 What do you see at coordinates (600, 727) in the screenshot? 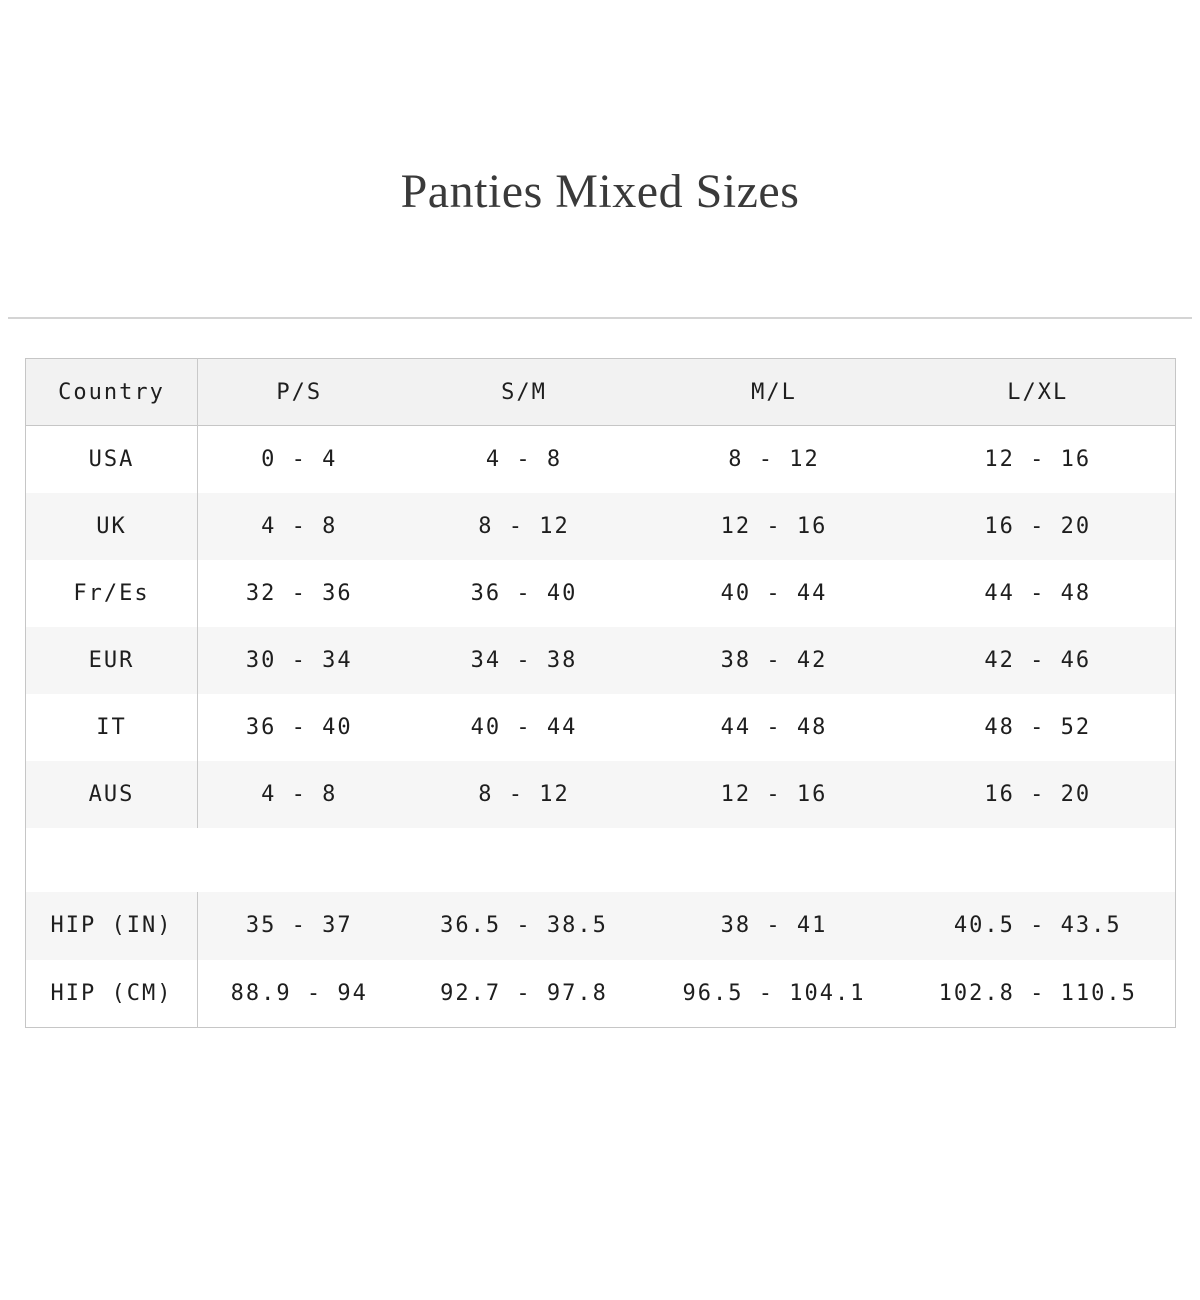
I see `table-row-it: IT 36 - 40 40 - 44 44 - 48 48 - 52` at bounding box center [600, 727].